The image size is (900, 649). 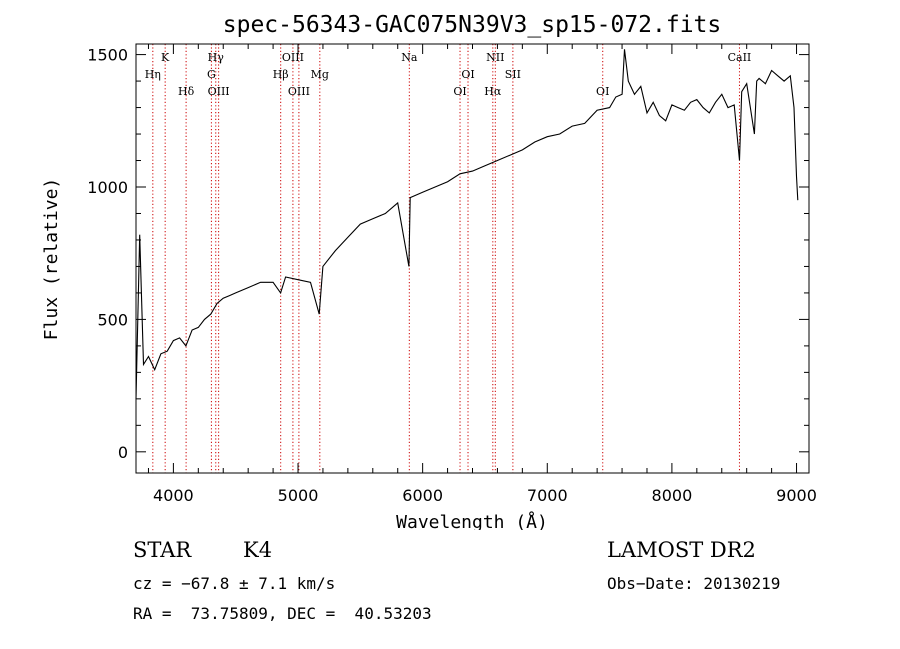 I want to click on marker-label-3: Hγ, so click(x=216, y=57).